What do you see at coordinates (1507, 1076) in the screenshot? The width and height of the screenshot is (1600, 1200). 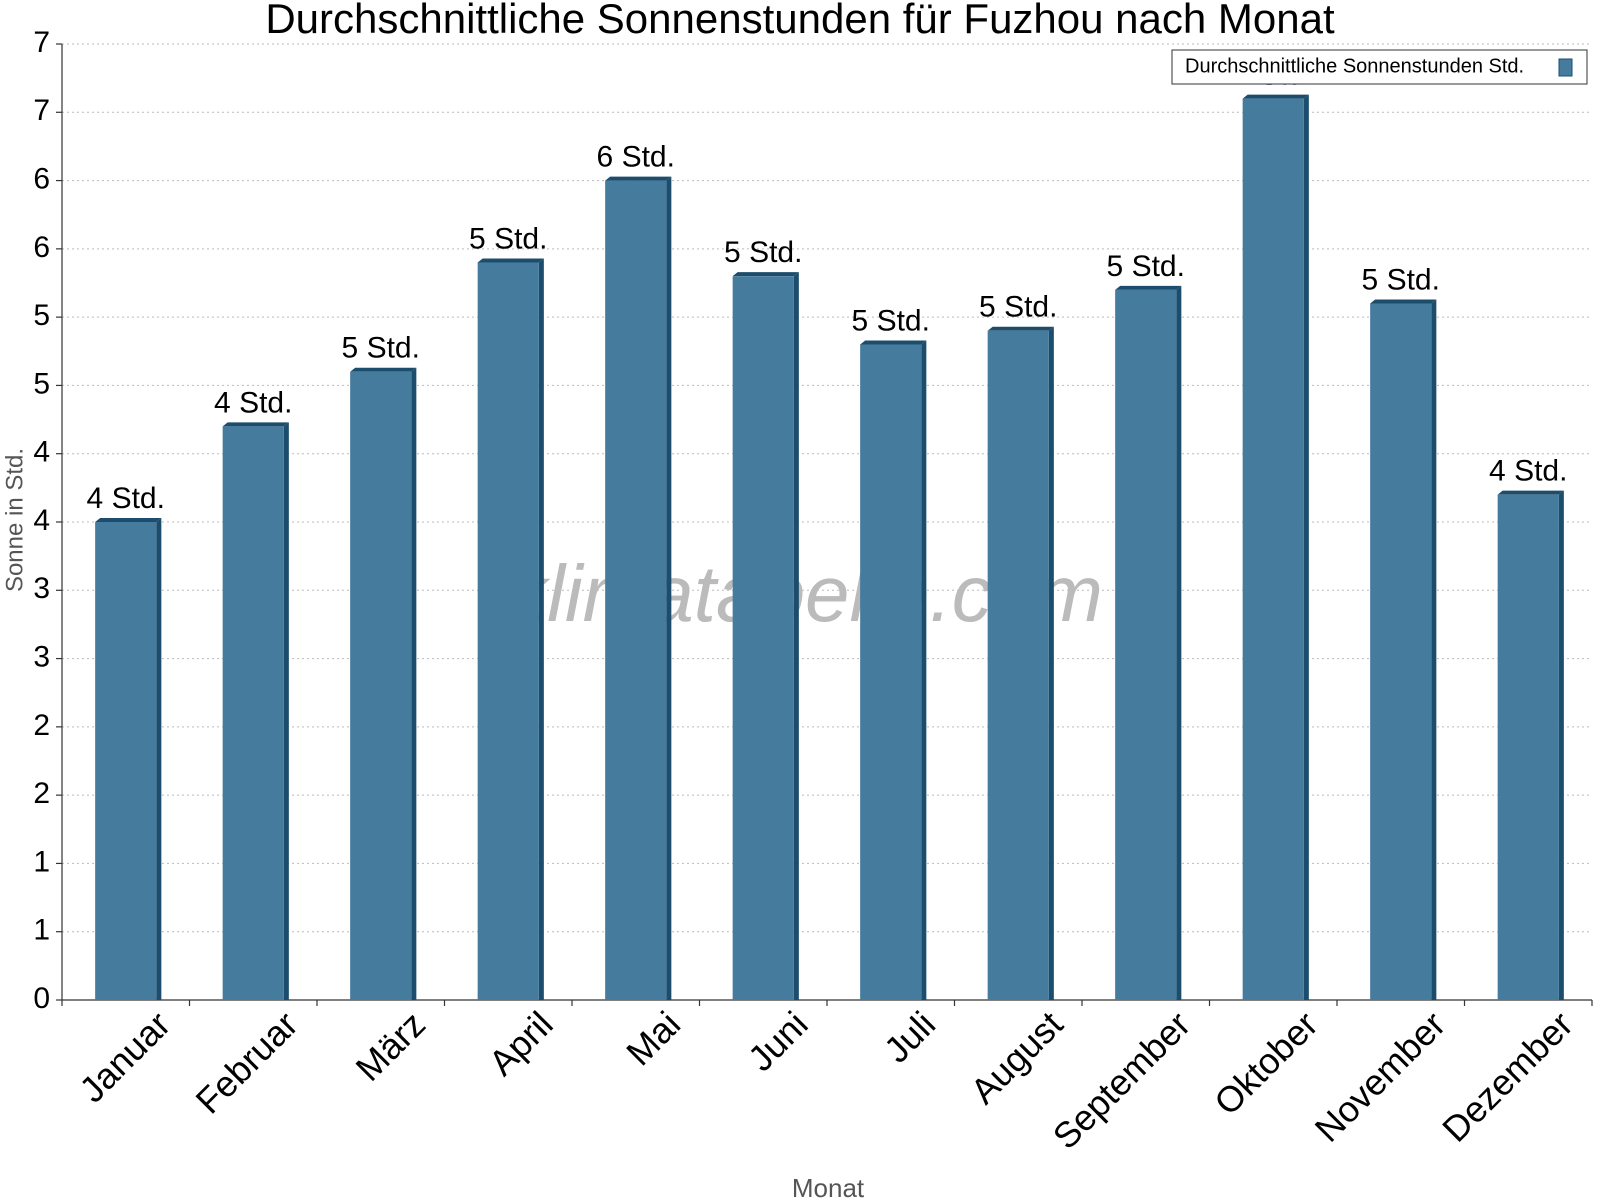 I see `x-tick-label: Dezember` at bounding box center [1507, 1076].